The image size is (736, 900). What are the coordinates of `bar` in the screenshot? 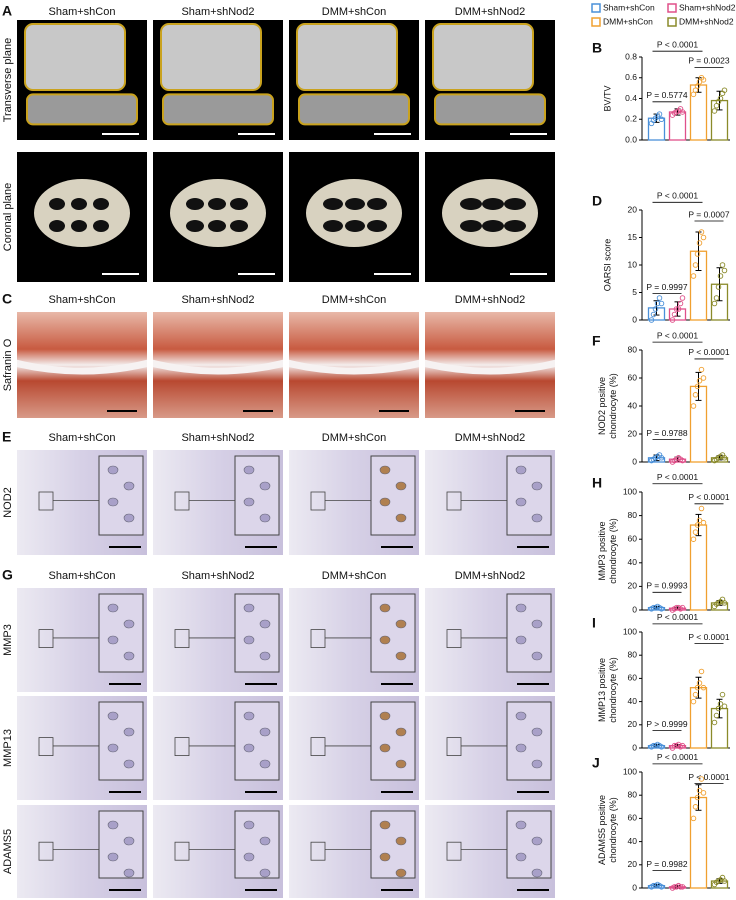 It's located at (698, 112).